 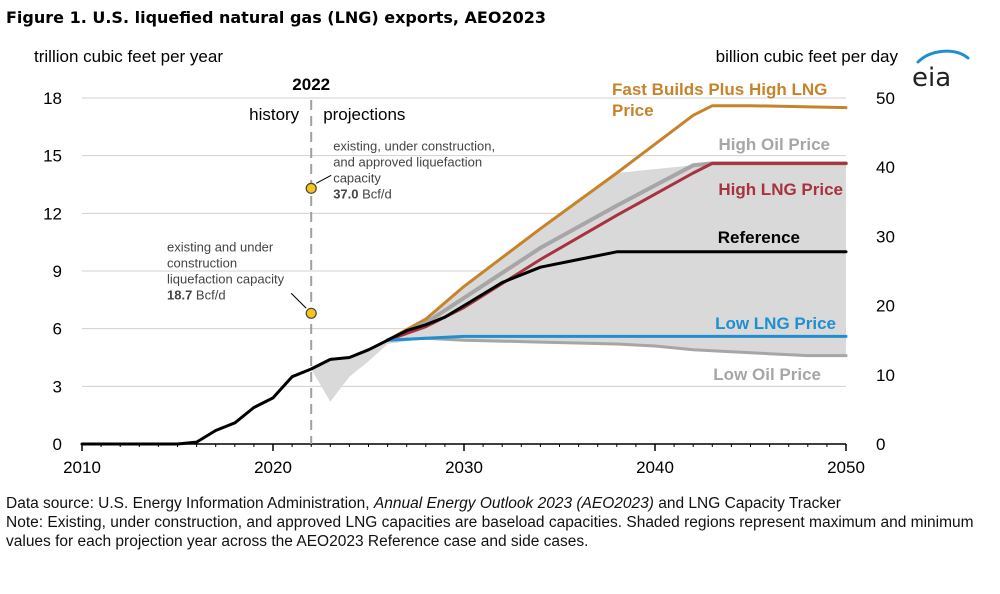 What do you see at coordinates (345, 193) in the screenshot?
I see `capacity-value-number: 37.0` at bounding box center [345, 193].